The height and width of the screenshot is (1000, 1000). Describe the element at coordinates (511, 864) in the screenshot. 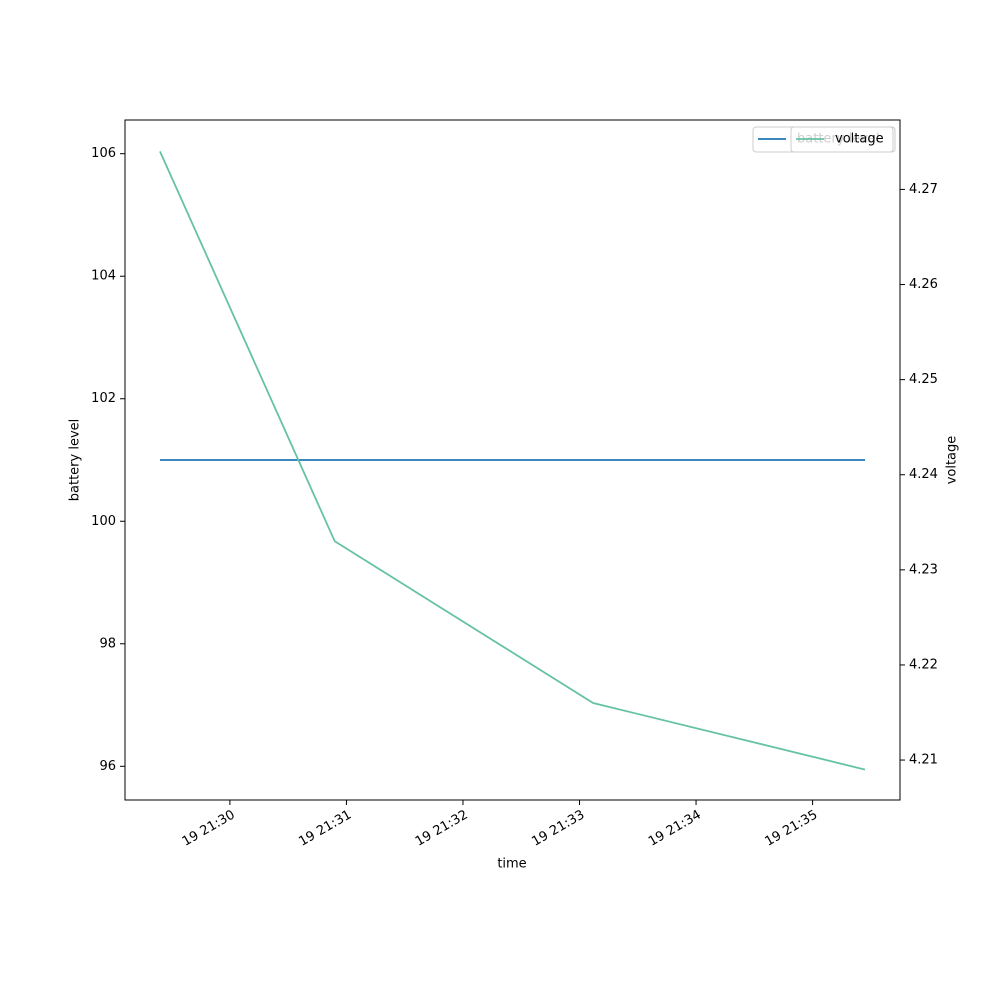

I see `x-axis-label: time` at that location.